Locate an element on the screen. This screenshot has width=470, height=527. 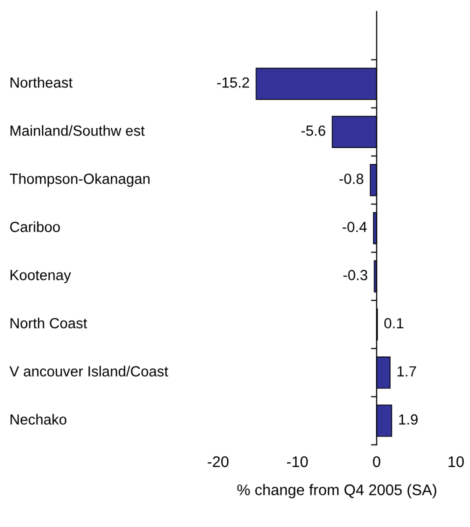
y-tick-label: Nechako is located at coordinates (38, 419).